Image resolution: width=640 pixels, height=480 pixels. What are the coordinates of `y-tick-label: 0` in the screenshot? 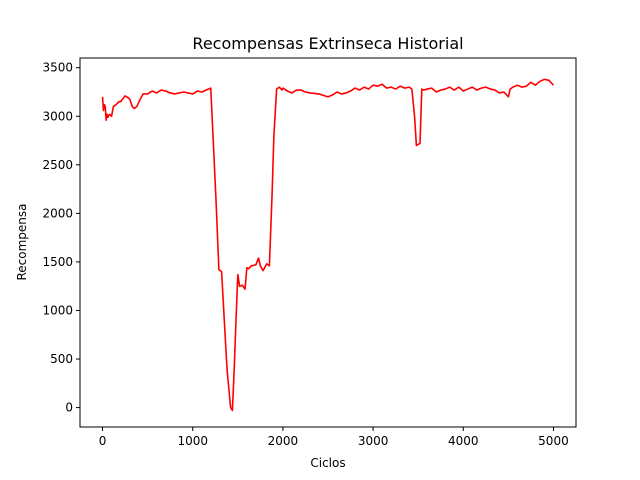 It's located at (69, 408).